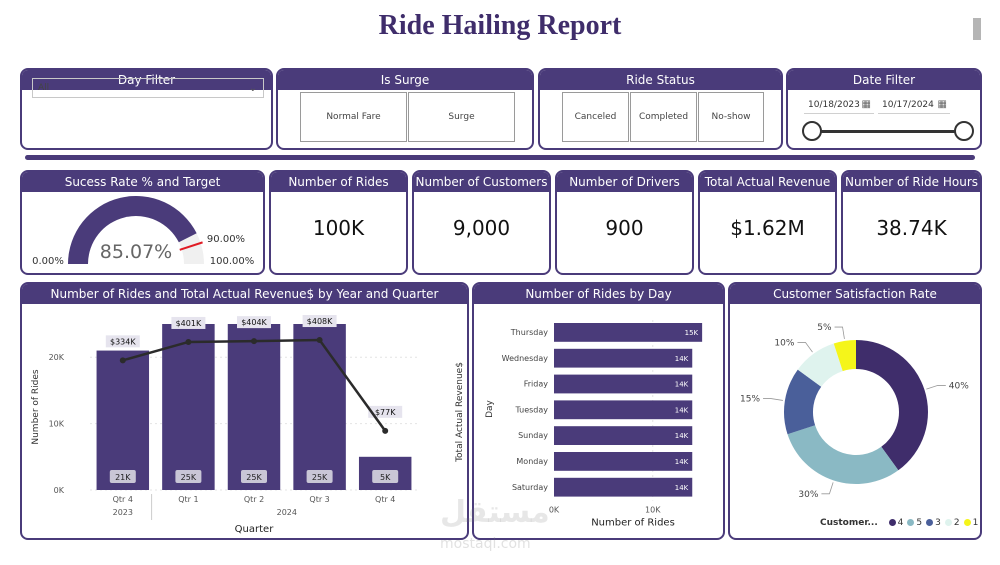 The image size is (1000, 565). I want to click on donut-data-label: 15%, so click(750, 400).